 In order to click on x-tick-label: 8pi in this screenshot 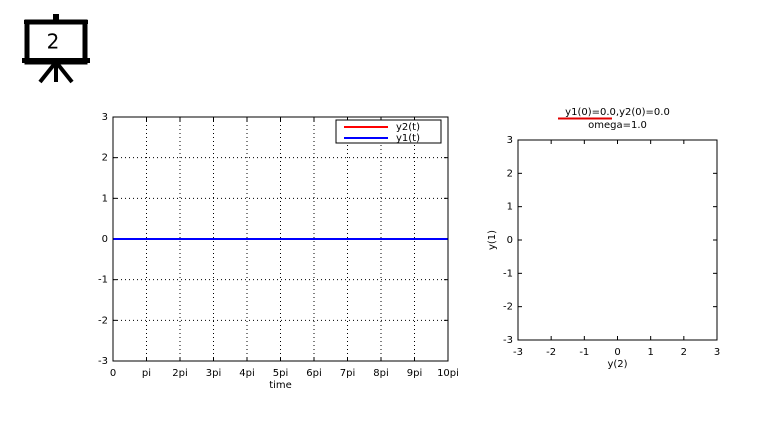, I will do `click(381, 373)`.